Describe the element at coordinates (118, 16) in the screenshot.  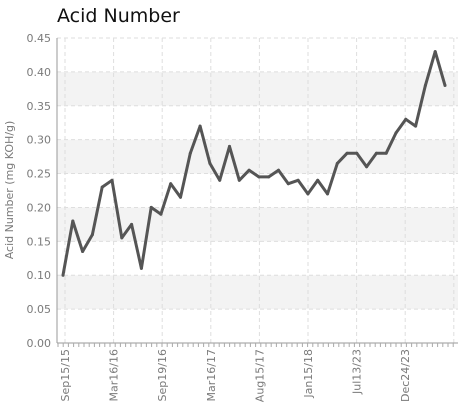
I see `chart-title: Acid Number` at that location.